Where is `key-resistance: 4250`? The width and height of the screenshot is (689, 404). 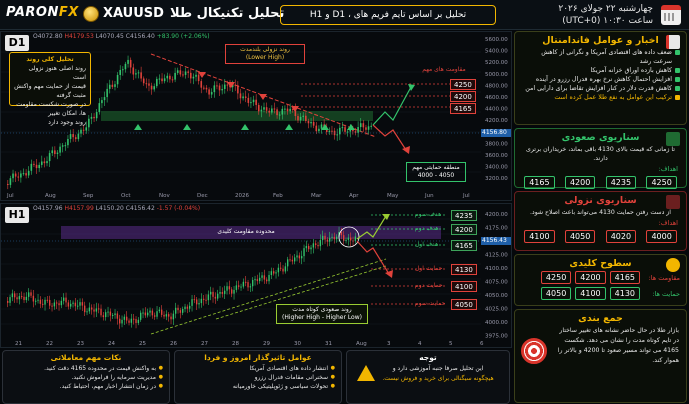 key-resistance: 4250 is located at coordinates (556, 277).